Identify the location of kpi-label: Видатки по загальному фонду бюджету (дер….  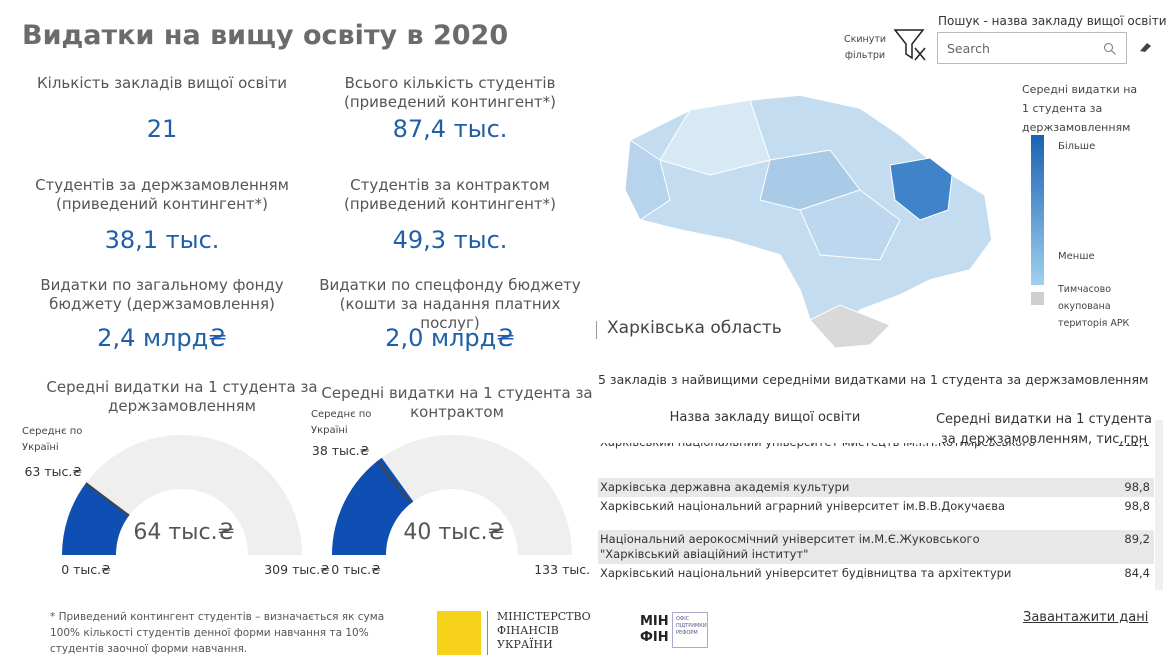
(162, 294).